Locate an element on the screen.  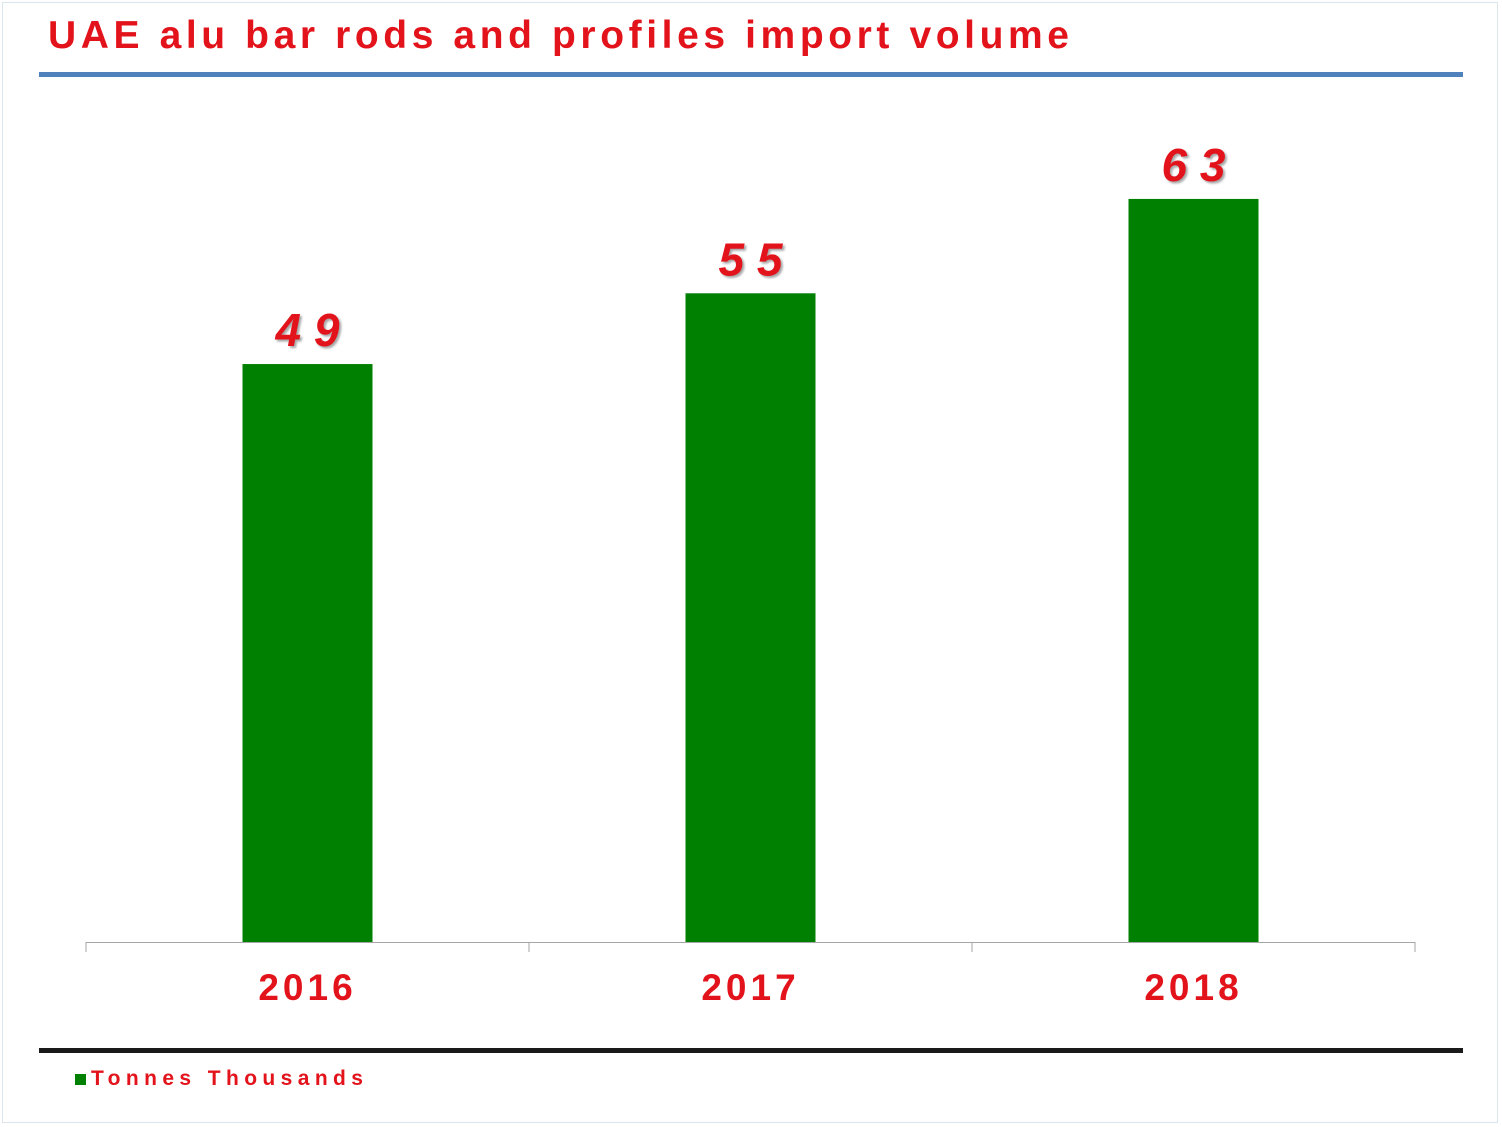
data-label-2016: 4 9 is located at coordinates (307, 330).